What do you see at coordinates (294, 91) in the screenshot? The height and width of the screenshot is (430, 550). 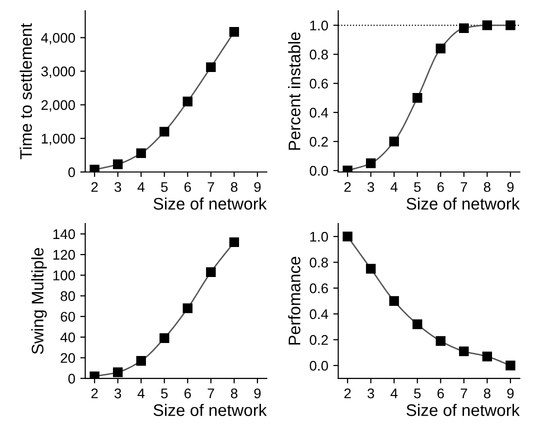 I see `y-axis-title: Percent instable` at bounding box center [294, 91].